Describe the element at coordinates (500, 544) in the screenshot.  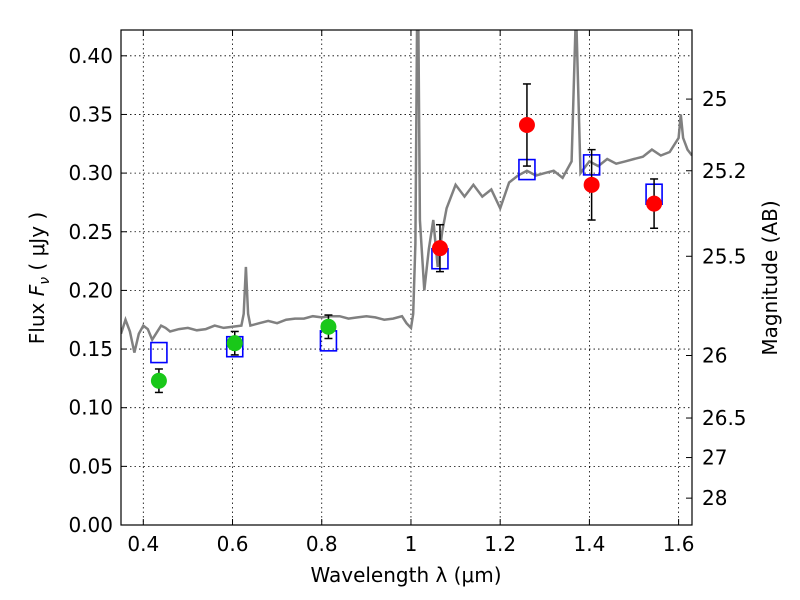
I see `x-tick-label: 1.2` at that location.